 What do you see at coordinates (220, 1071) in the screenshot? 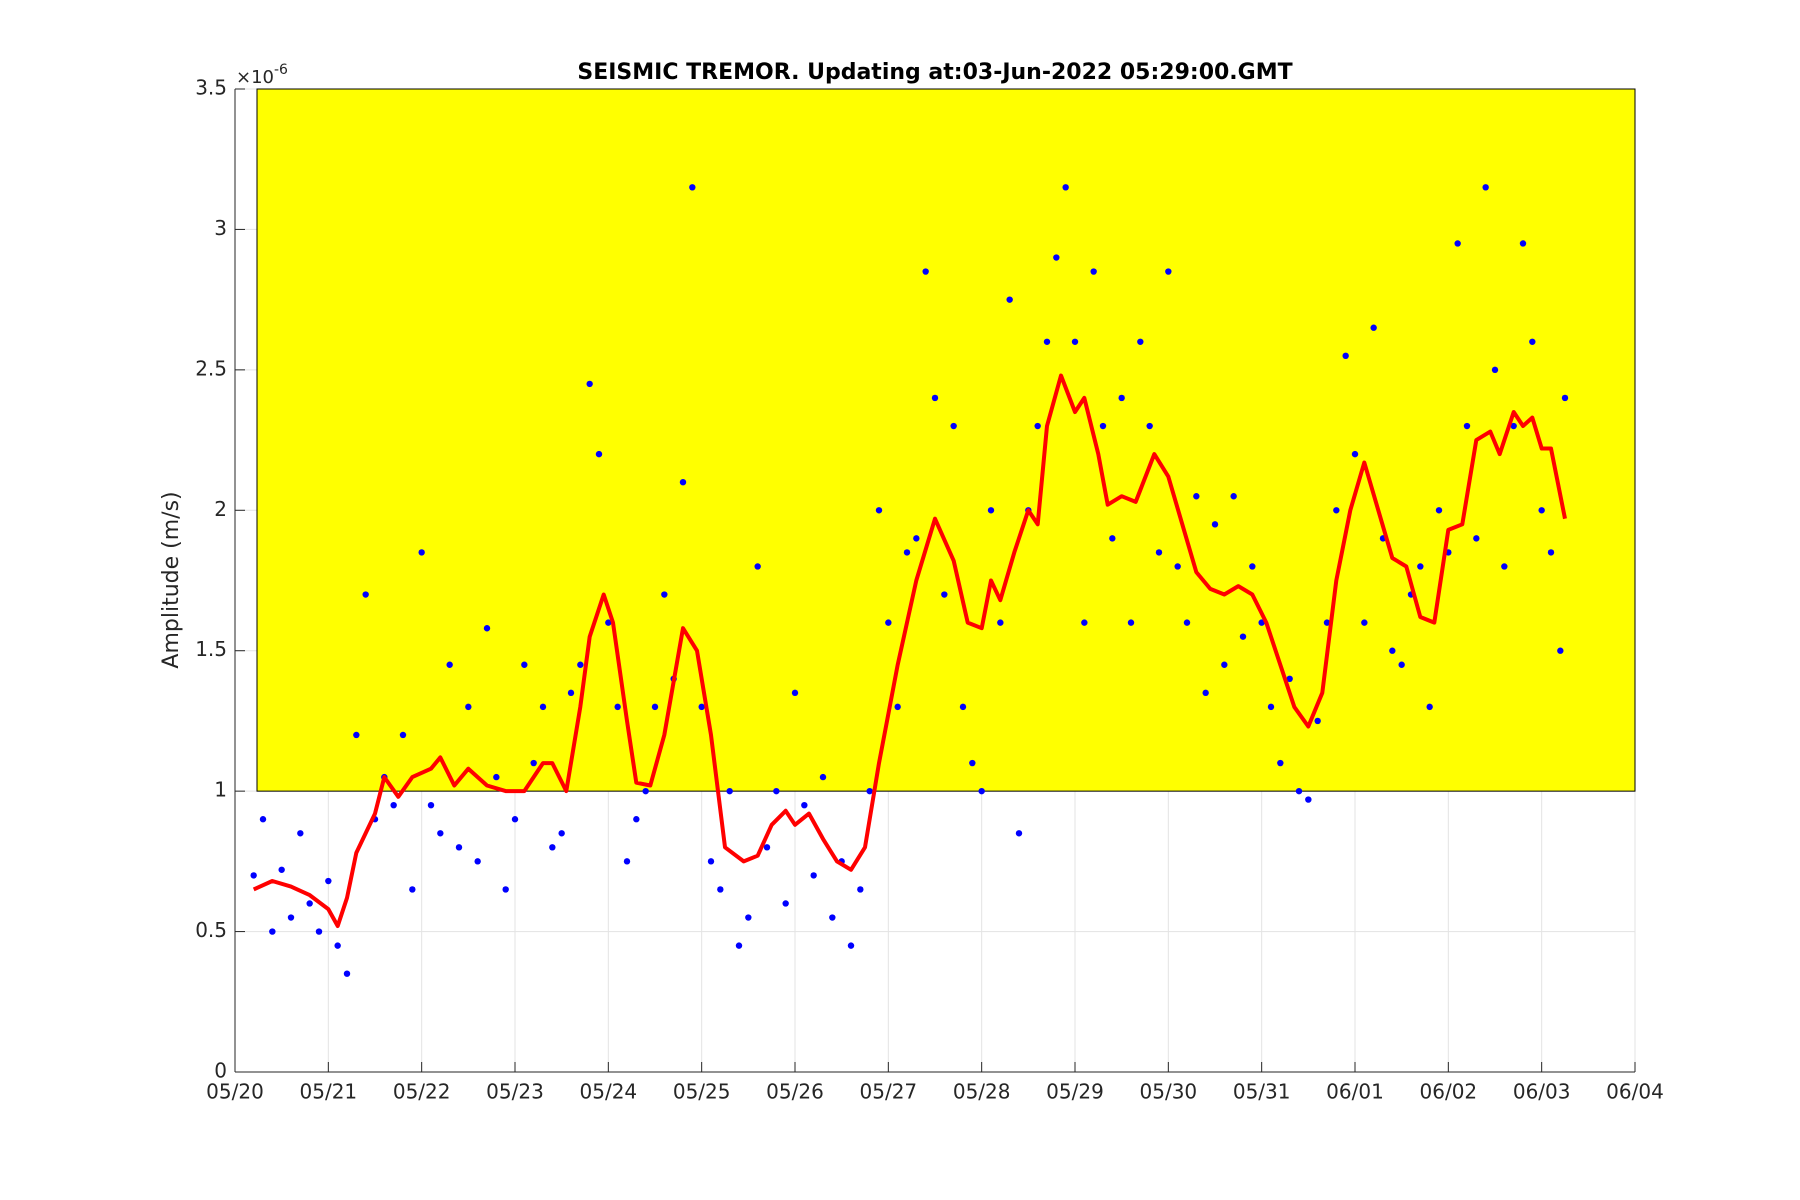
I see `y-tick-label: 0` at bounding box center [220, 1071].